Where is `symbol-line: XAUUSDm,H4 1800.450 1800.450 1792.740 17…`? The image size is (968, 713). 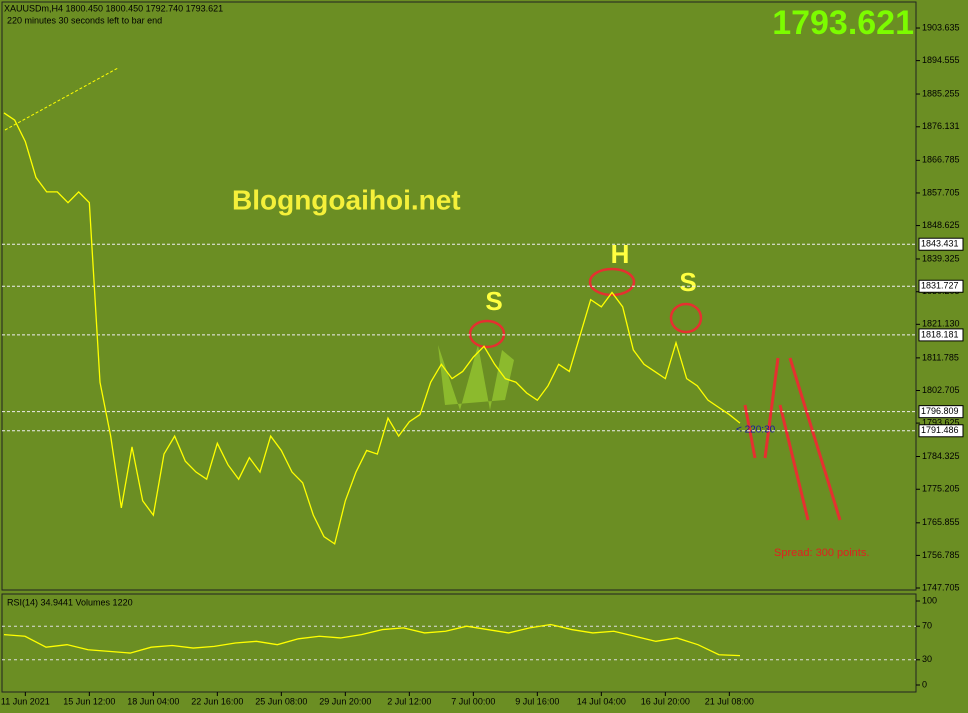
symbol-line: XAUUSDm,H4 1800.450 1800.450 1792.740 17… is located at coordinates (113, 8).